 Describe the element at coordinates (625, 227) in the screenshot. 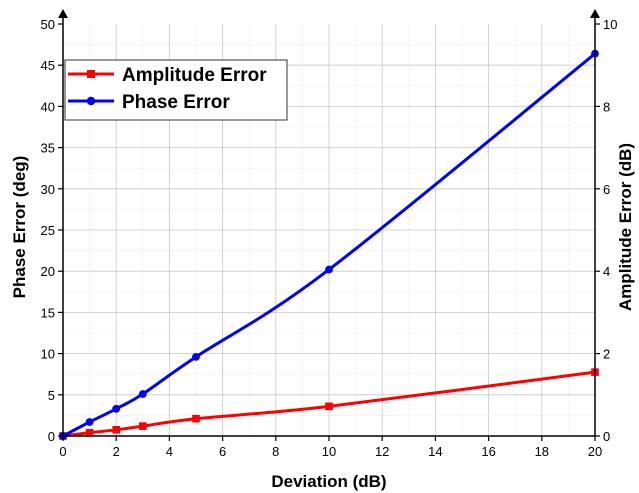

I see `y-right-axis-title: Amplitude Error (dB)` at that location.